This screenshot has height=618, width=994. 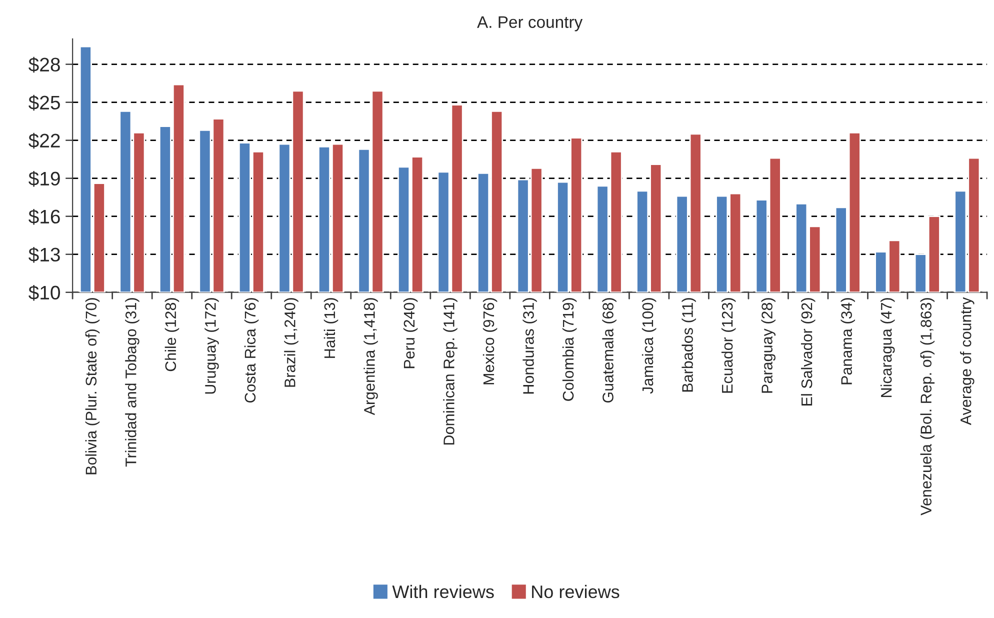 I want to click on x-tick-label: Barbados (11), so click(x=689, y=345).